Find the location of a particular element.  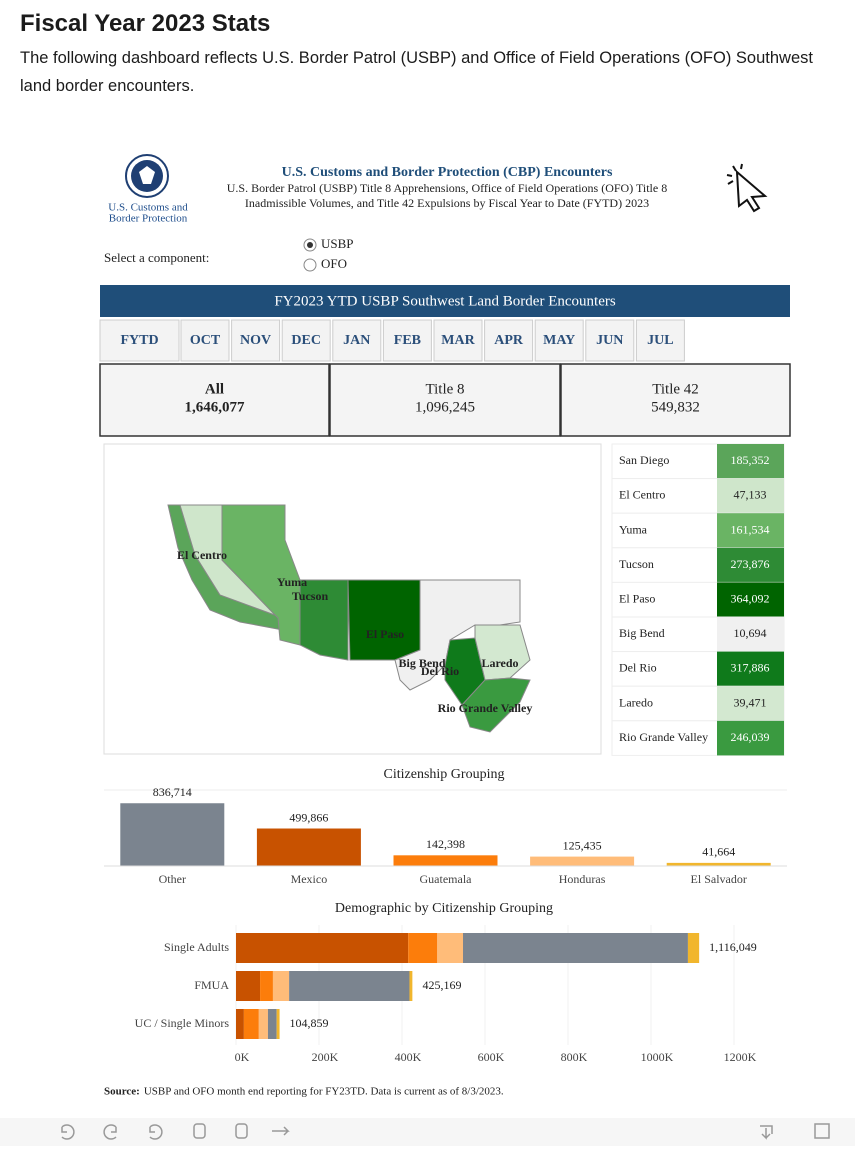

radio-label: OFO is located at coordinates (334, 263).